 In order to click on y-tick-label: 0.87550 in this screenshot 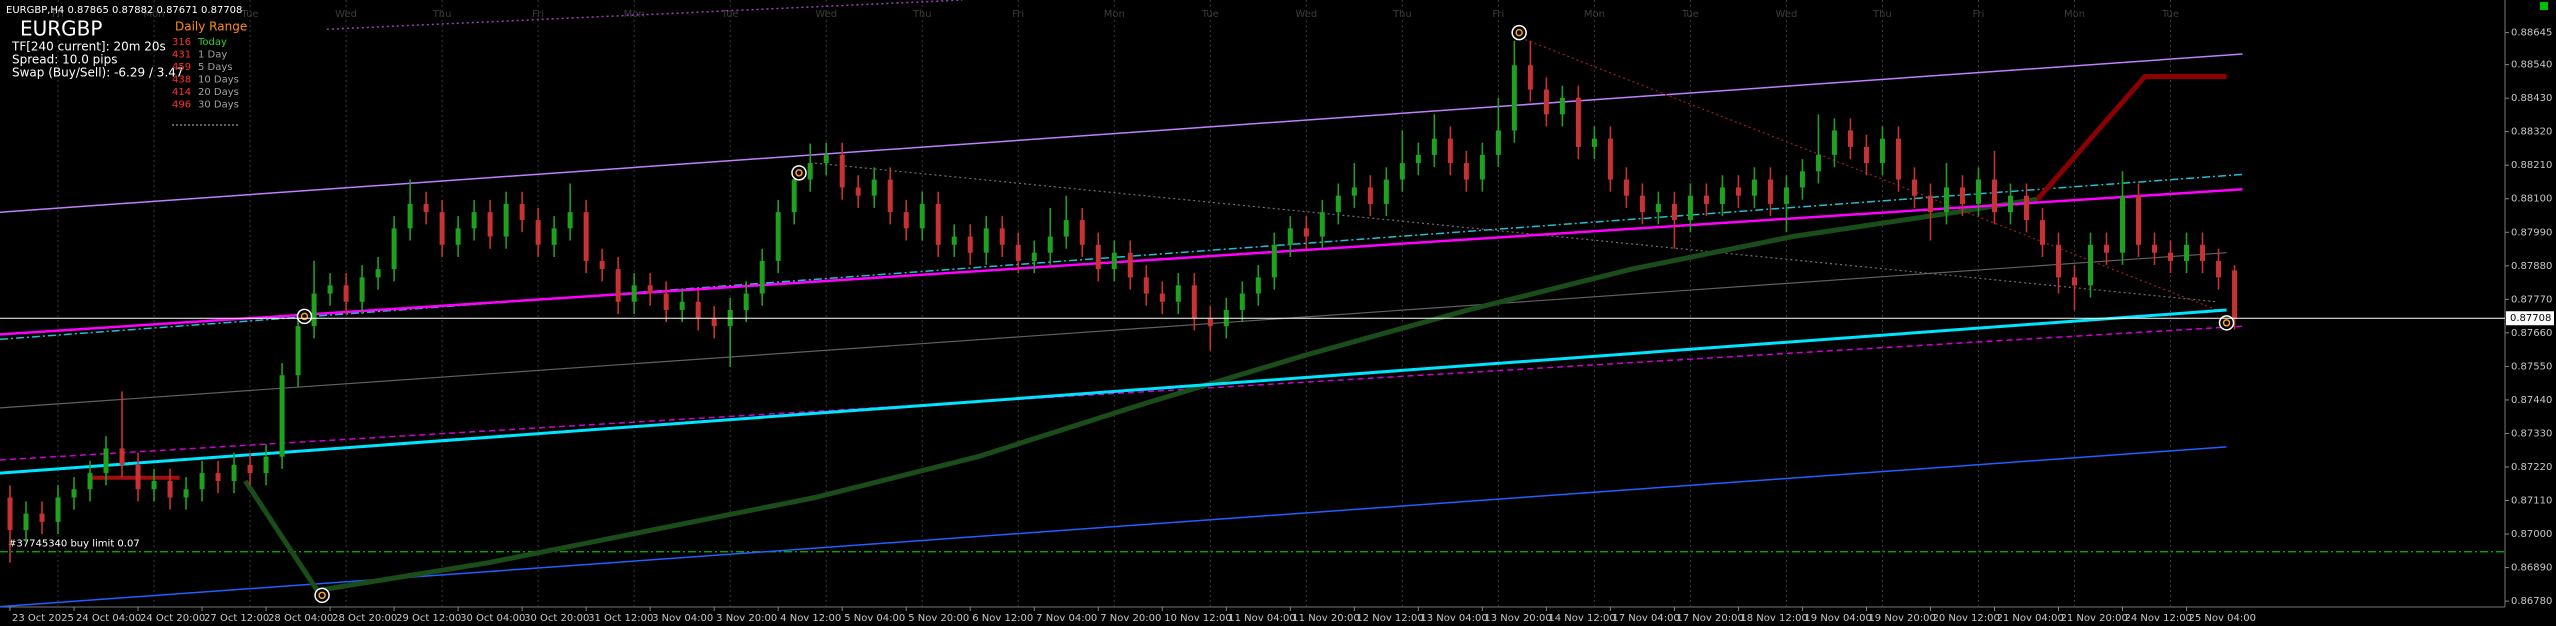, I will do `click(2531, 366)`.